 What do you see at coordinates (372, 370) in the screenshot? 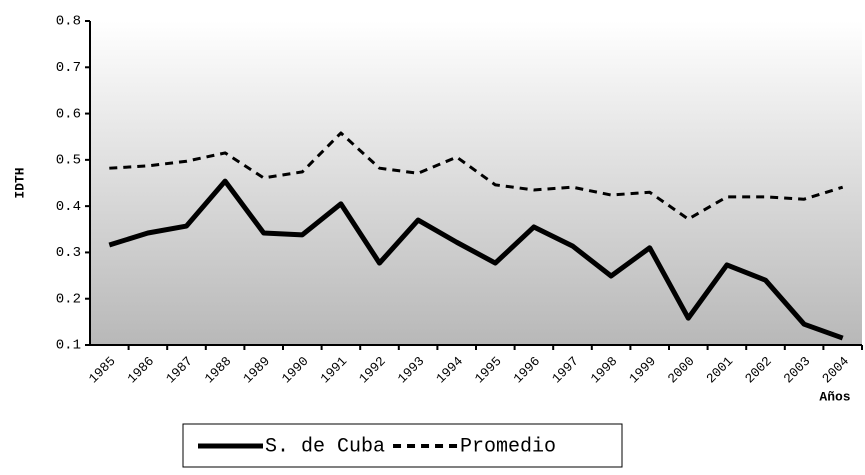
I see `x-tick-label: 1992` at bounding box center [372, 370].